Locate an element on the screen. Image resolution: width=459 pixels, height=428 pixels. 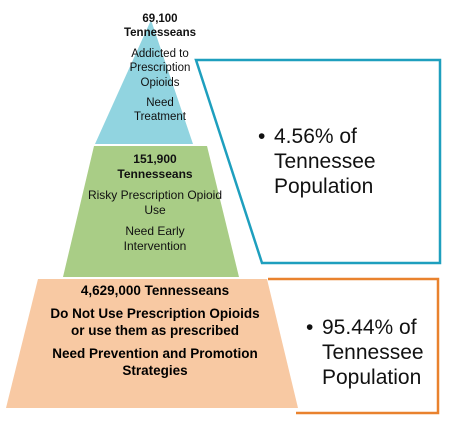
middle-tier-group: Tennesseans is located at coordinates (155, 174).